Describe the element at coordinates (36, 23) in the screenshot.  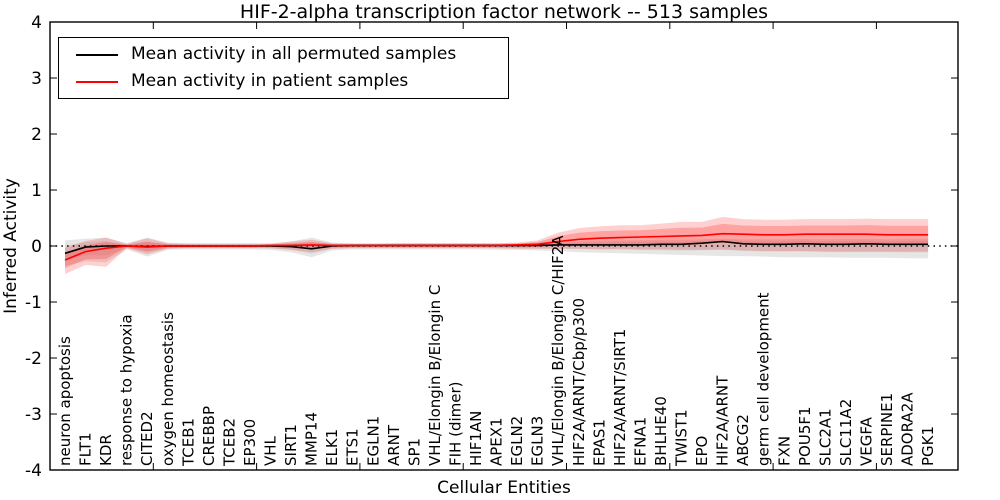
I see `y-tick-label: 4` at that location.